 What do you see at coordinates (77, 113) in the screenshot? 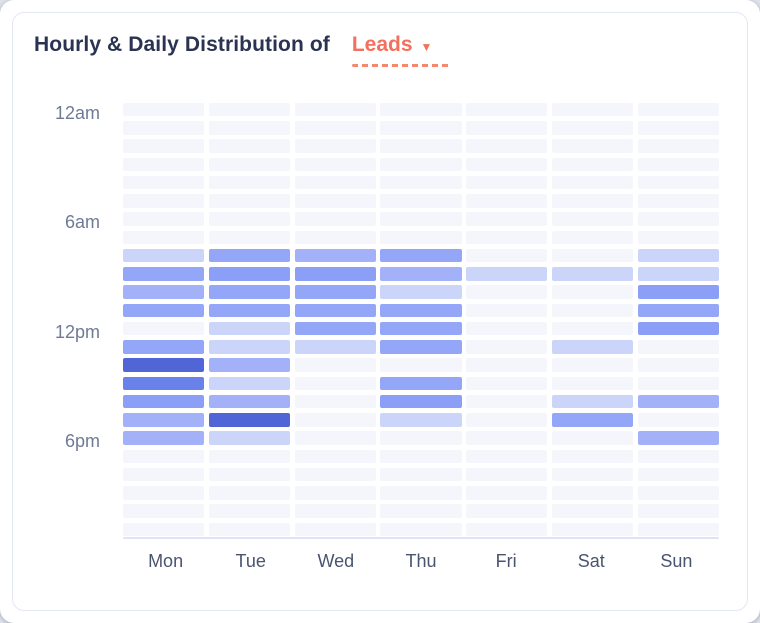
I see `y-axis-label: 12am` at bounding box center [77, 113].